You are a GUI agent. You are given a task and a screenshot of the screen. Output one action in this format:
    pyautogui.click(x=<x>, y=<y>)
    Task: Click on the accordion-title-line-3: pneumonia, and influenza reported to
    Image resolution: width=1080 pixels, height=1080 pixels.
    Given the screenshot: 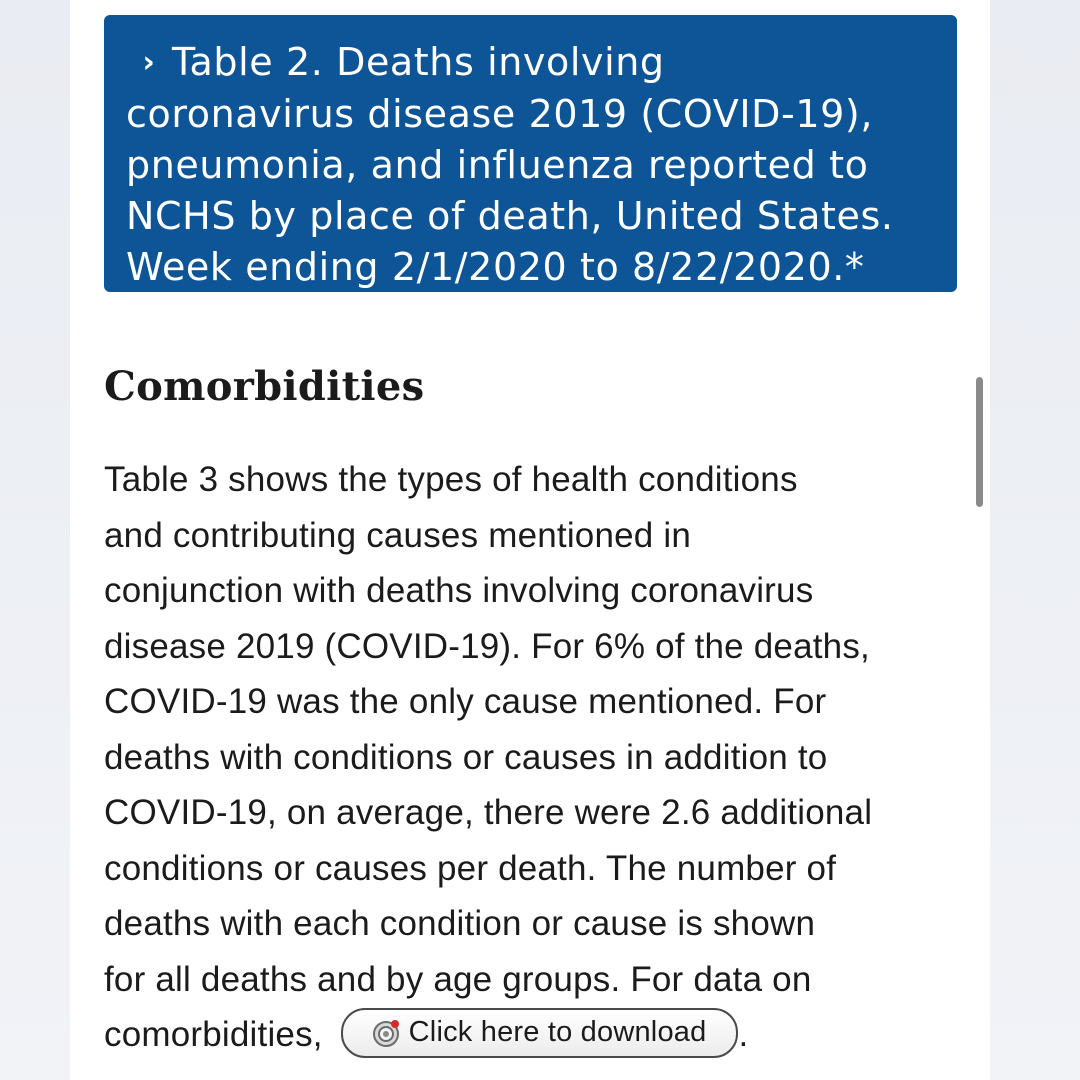 What is the action you would take?
    pyautogui.click(x=497, y=165)
    